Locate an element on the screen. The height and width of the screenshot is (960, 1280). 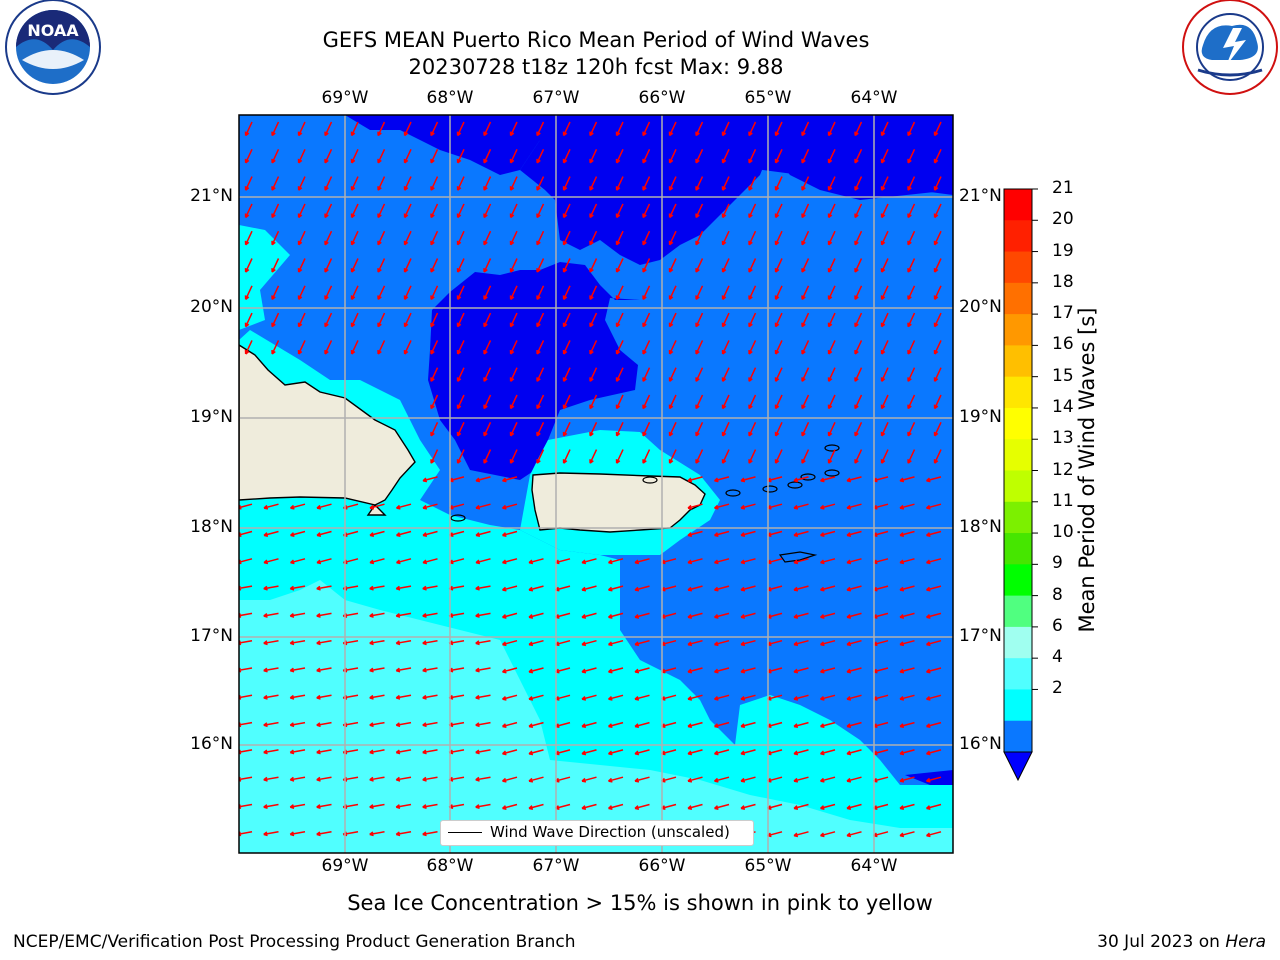
colorbar-tick-label: 20 is located at coordinates (1063, 219).